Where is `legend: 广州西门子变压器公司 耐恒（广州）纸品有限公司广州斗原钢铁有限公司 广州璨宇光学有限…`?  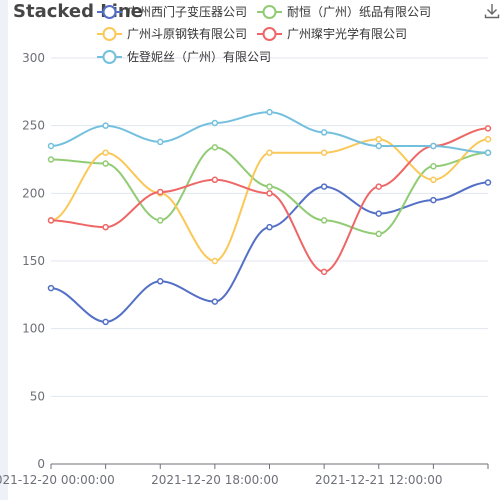 legend: 广州西门子变压器公司 耐恒（广州）纸品有限公司广州斗原钢铁有限公司 广州璨宇光学有限… is located at coordinates (250, 35).